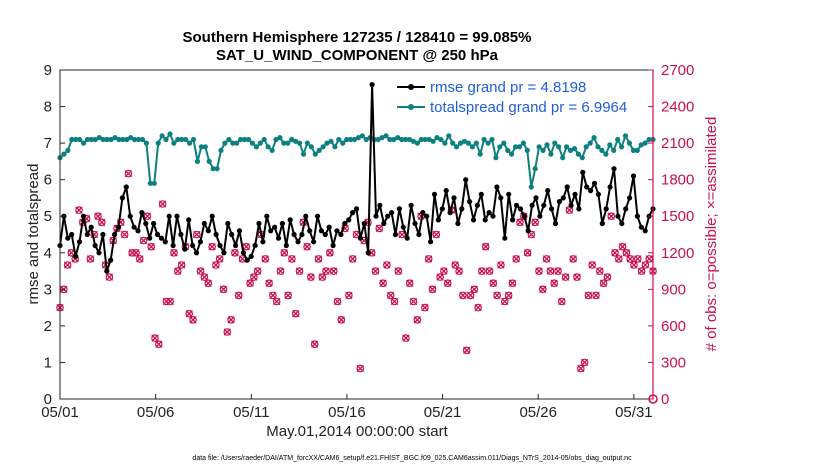  I want to click on y-left-tick-label: 5, so click(48, 216).